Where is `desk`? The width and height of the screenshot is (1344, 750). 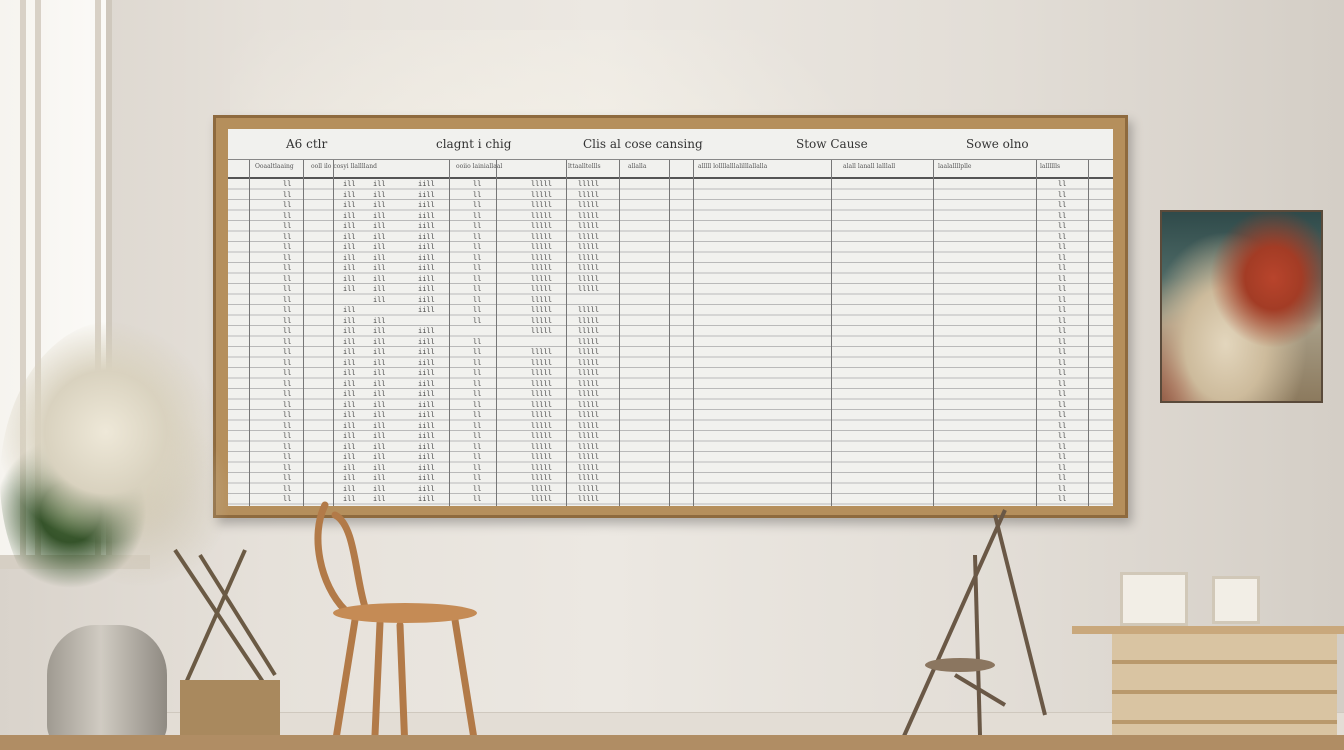
desk is located at coordinates (1208, 654).